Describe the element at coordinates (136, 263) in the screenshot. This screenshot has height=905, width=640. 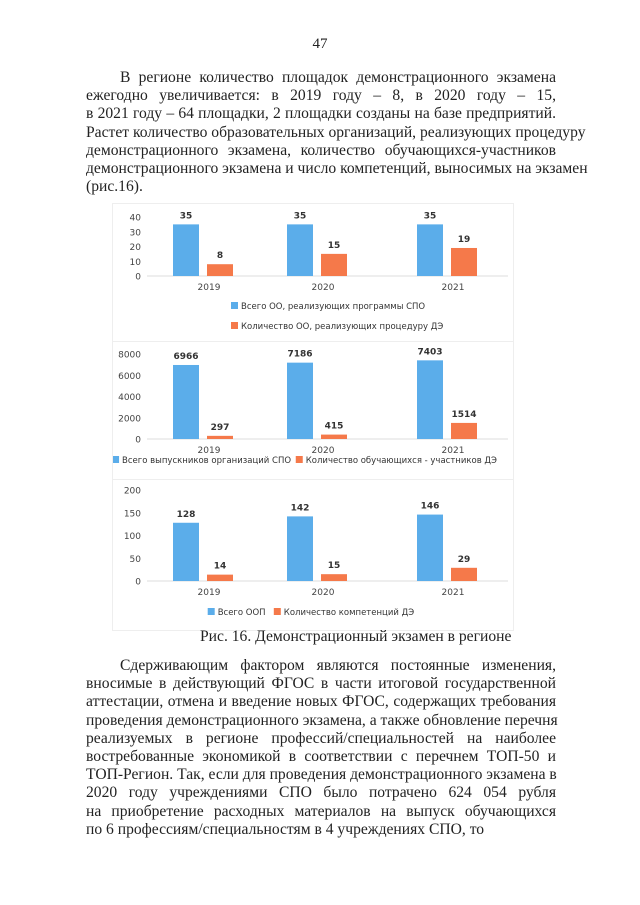
I see `y-tick-label: 10` at that location.